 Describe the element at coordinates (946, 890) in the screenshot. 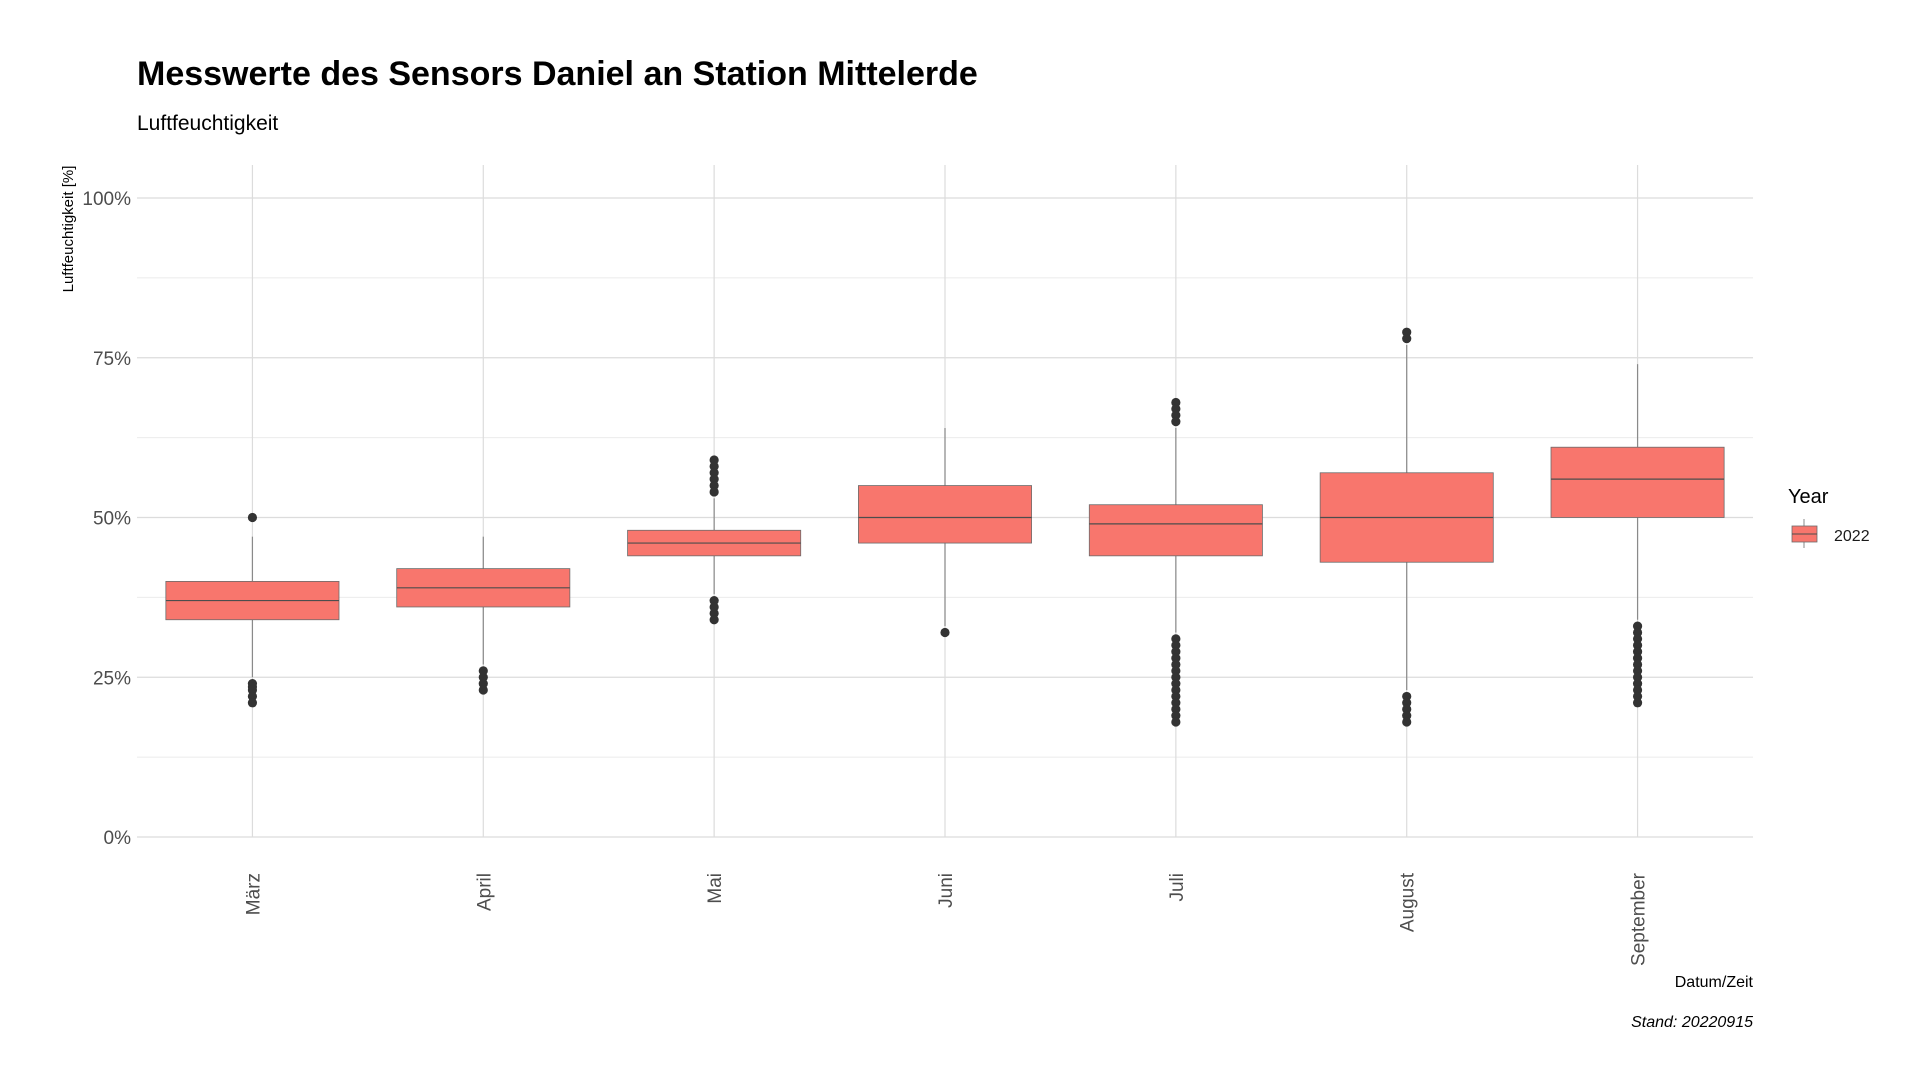

I see `x-tick-label: Juni` at that location.